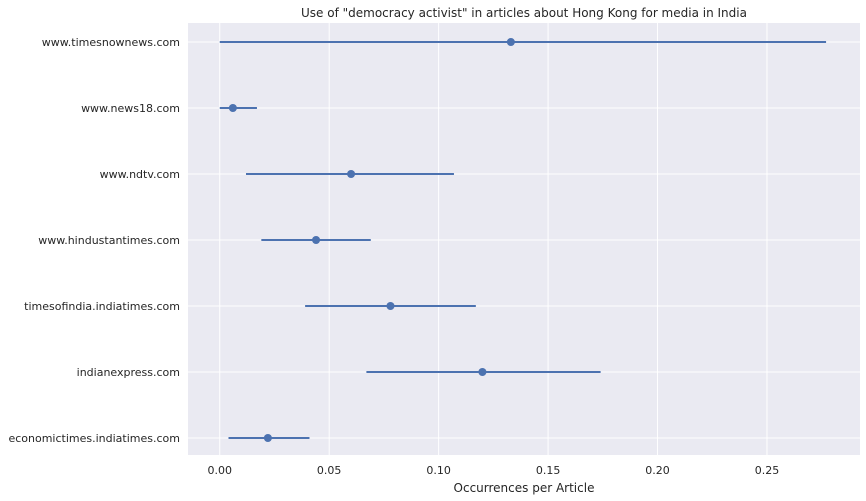 This screenshot has height=501, width=866. I want to click on x-tick-label: 0.25, so click(767, 470).